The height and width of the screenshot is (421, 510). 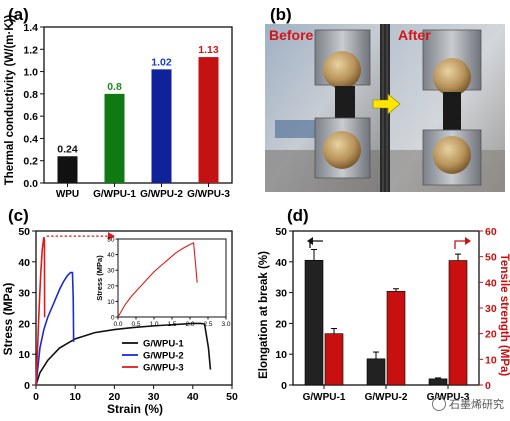 I want to click on y-tick-label: 0.4, so click(x=30, y=139).